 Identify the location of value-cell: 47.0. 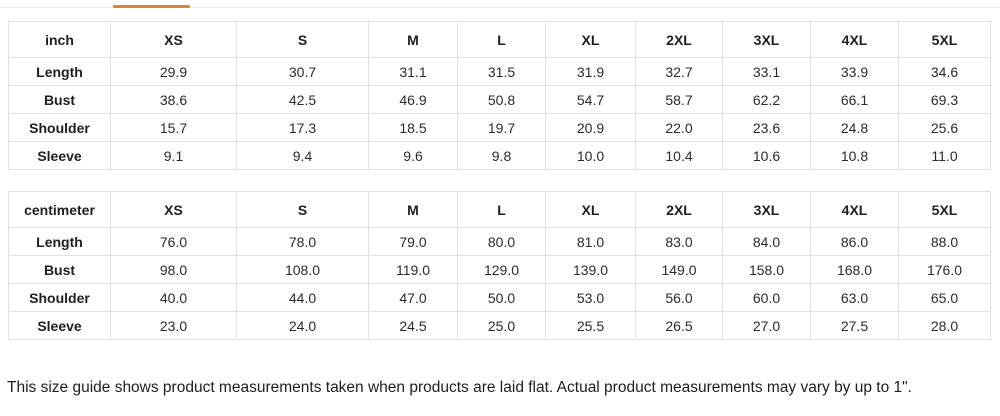
(413, 297).